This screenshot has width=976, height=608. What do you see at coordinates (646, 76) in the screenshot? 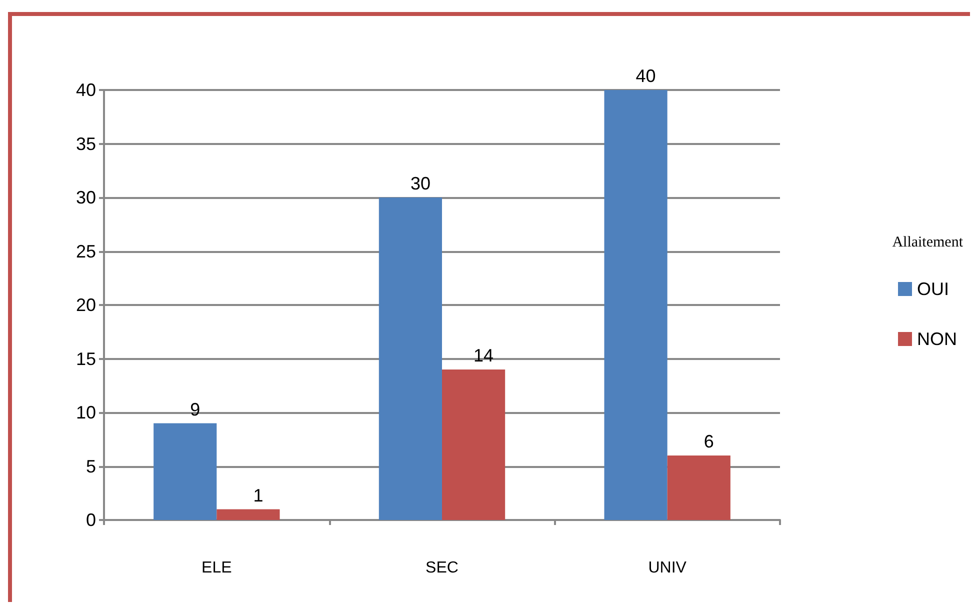
I see `data-label: 40` at bounding box center [646, 76].